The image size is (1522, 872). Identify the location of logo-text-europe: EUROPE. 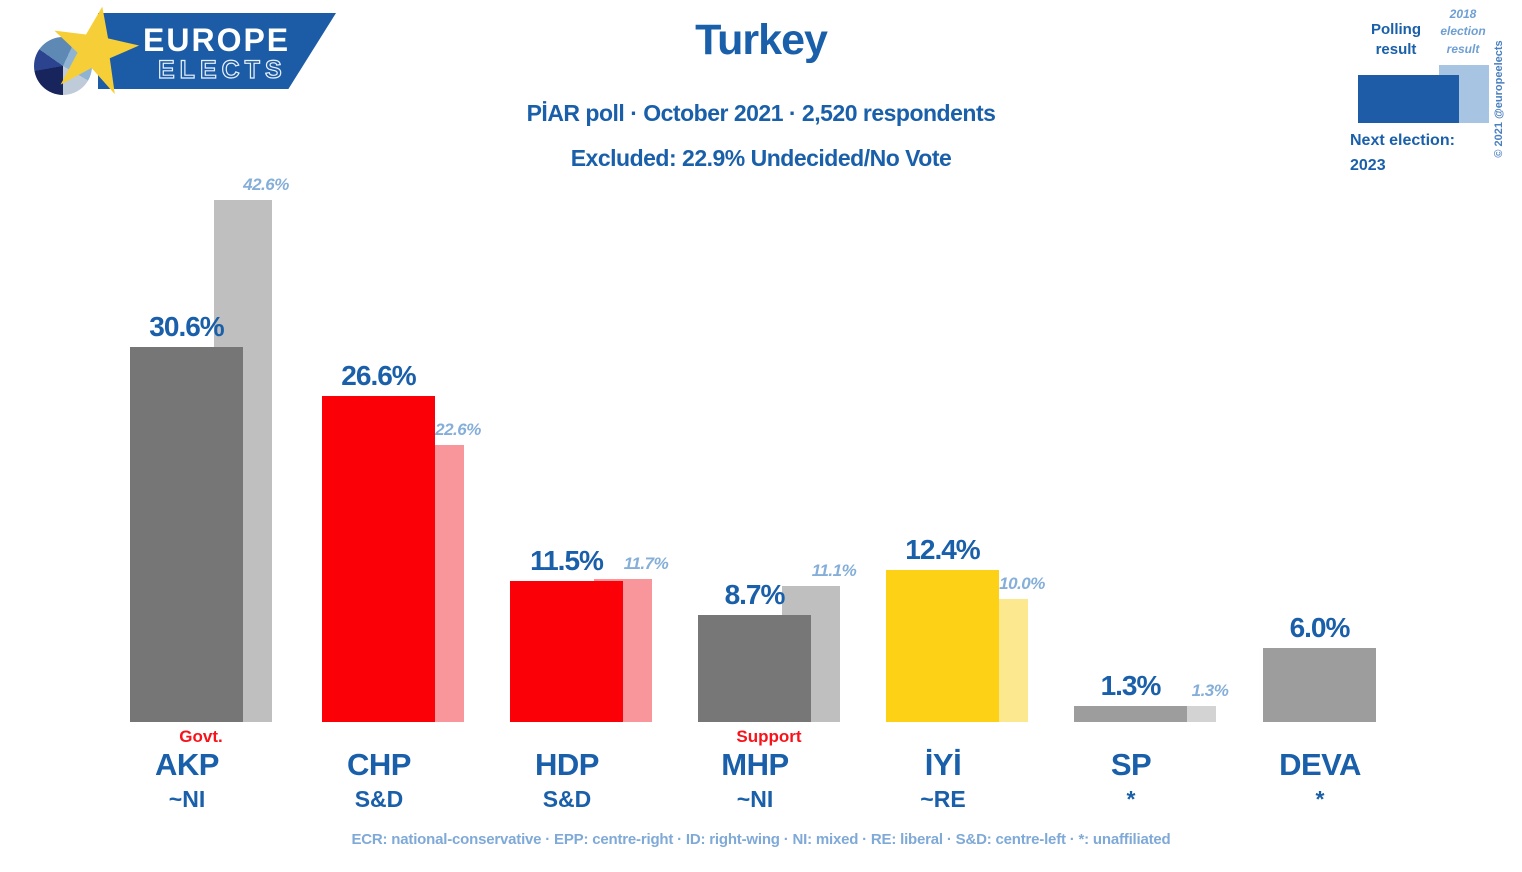
(217, 40).